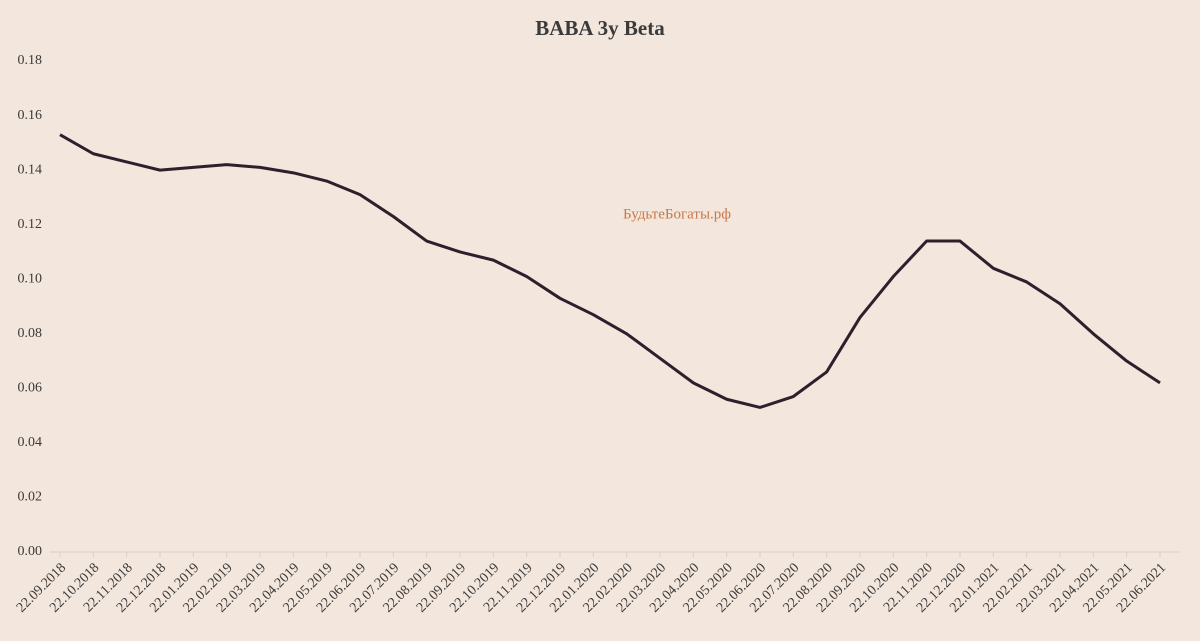  I want to click on y-tick-label: 0.06, so click(30, 388).